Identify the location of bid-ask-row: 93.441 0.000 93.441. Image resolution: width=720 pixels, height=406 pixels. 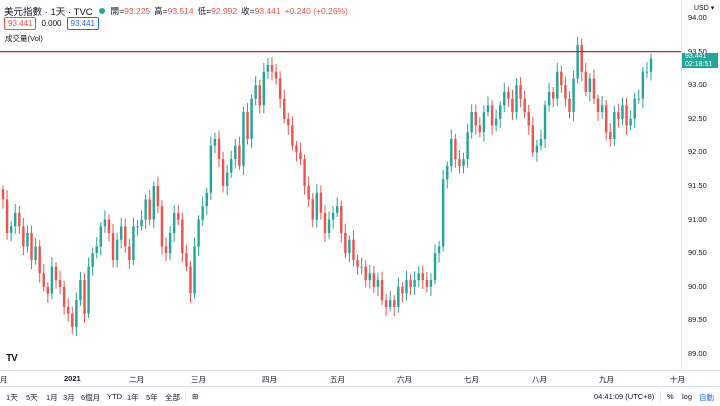
(51, 23).